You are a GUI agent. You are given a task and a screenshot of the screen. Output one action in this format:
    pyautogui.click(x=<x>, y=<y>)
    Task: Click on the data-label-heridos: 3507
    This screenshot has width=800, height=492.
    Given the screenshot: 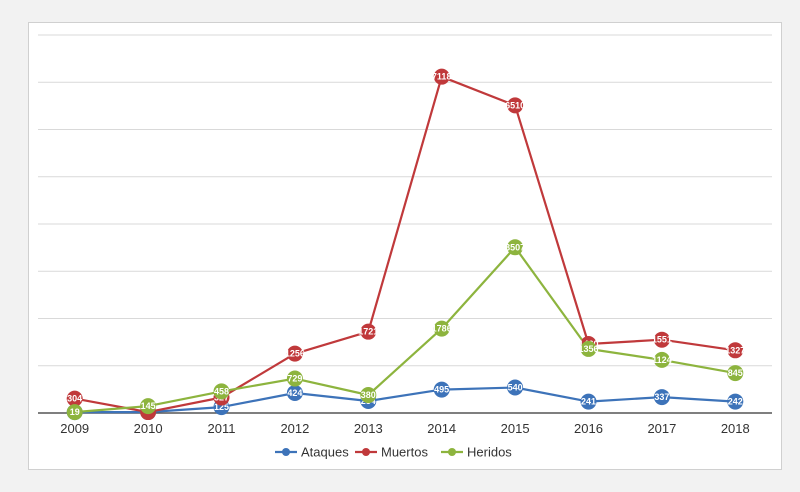 What is the action you would take?
    pyautogui.click(x=515, y=247)
    